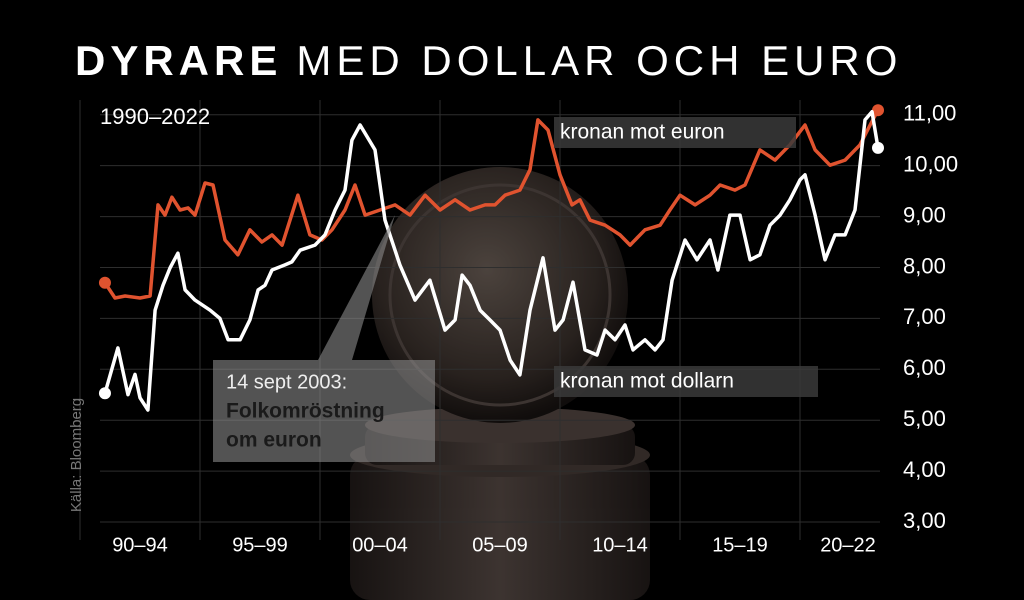 The image size is (1024, 600). Describe the element at coordinates (924, 469) in the screenshot. I see `y-tick-label: 4,00` at that location.